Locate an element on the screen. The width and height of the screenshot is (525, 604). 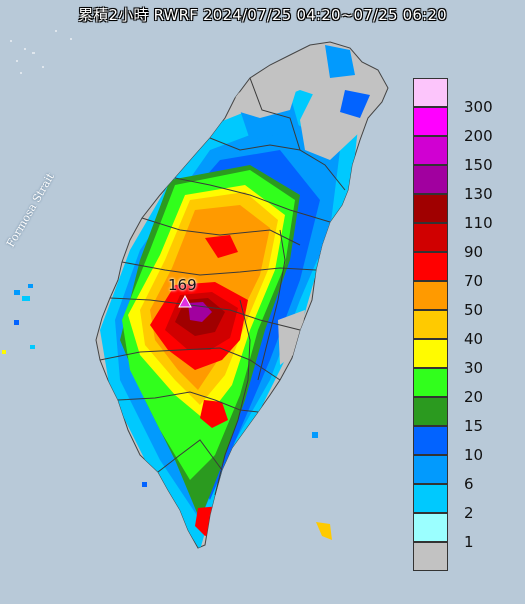
legend-label: 300 is located at coordinates (478, 107).